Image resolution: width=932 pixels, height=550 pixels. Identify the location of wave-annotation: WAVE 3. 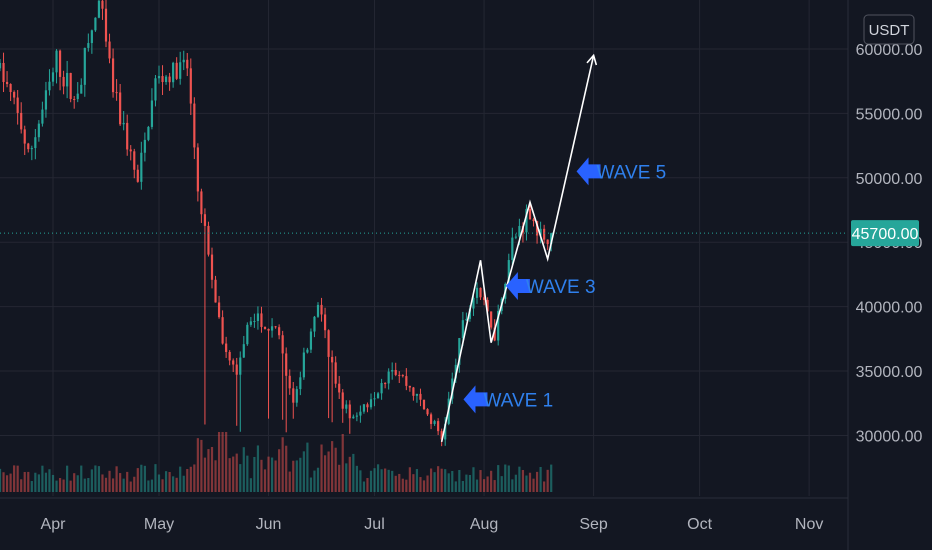
(550, 286).